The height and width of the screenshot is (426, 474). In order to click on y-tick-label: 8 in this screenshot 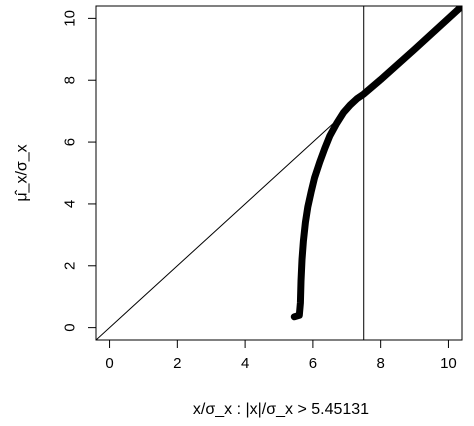, I will do `click(70, 80)`.